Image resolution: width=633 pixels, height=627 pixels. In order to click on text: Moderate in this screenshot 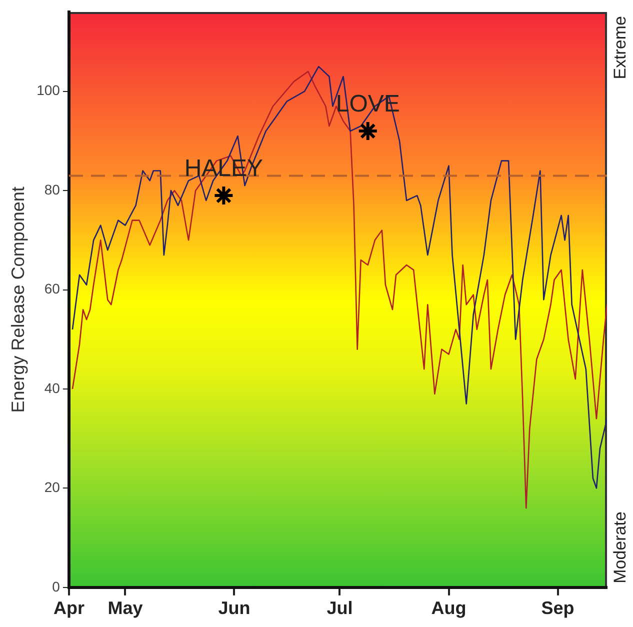, I will do `click(620, 548)`.